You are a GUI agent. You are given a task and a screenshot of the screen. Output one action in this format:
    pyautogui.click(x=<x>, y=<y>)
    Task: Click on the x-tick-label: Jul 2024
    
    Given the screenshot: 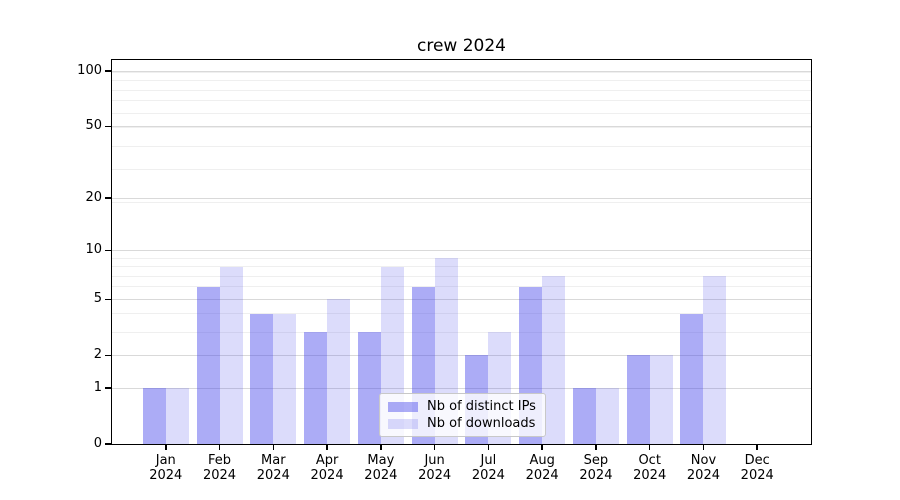 What is the action you would take?
    pyautogui.click(x=488, y=468)
    